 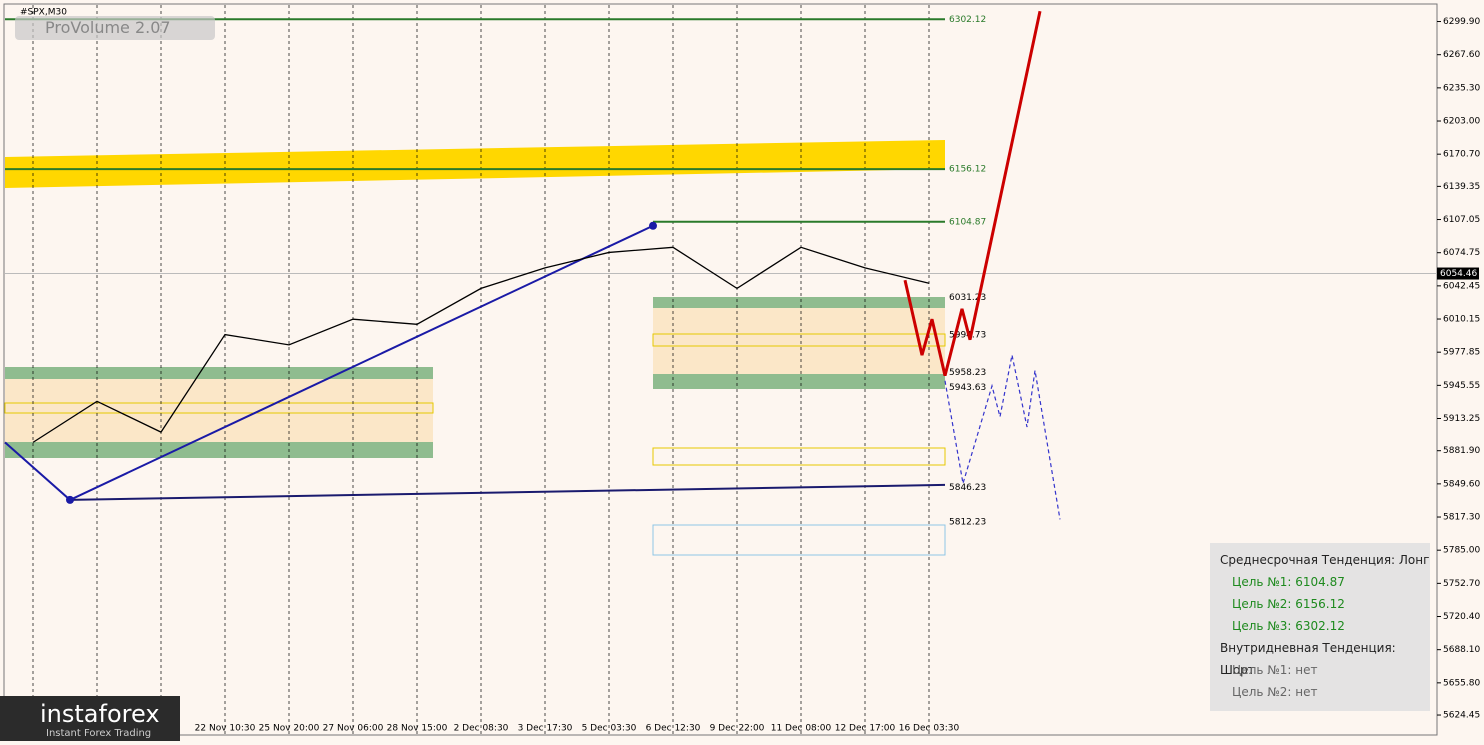 What do you see at coordinates (1325, 560) in the screenshot?
I see `panel-line: Среднесрочная Тенденция: Лонг` at bounding box center [1325, 560].